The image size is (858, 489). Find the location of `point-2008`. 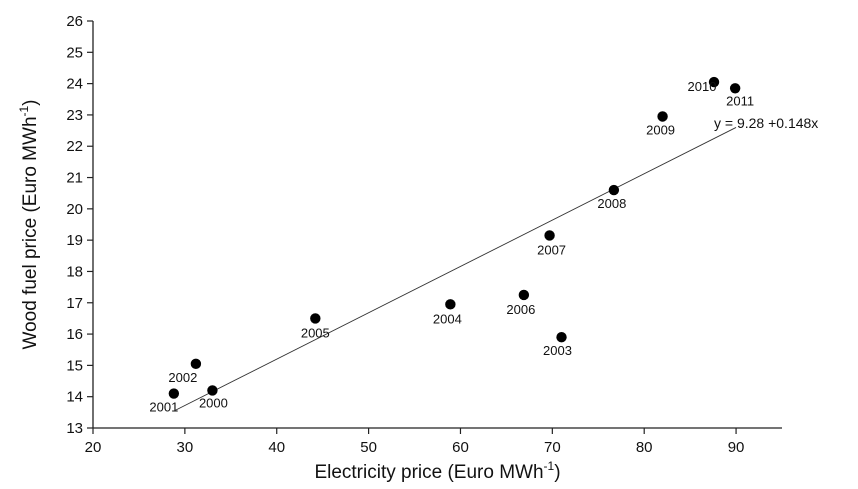

point-2008 is located at coordinates (614, 190).